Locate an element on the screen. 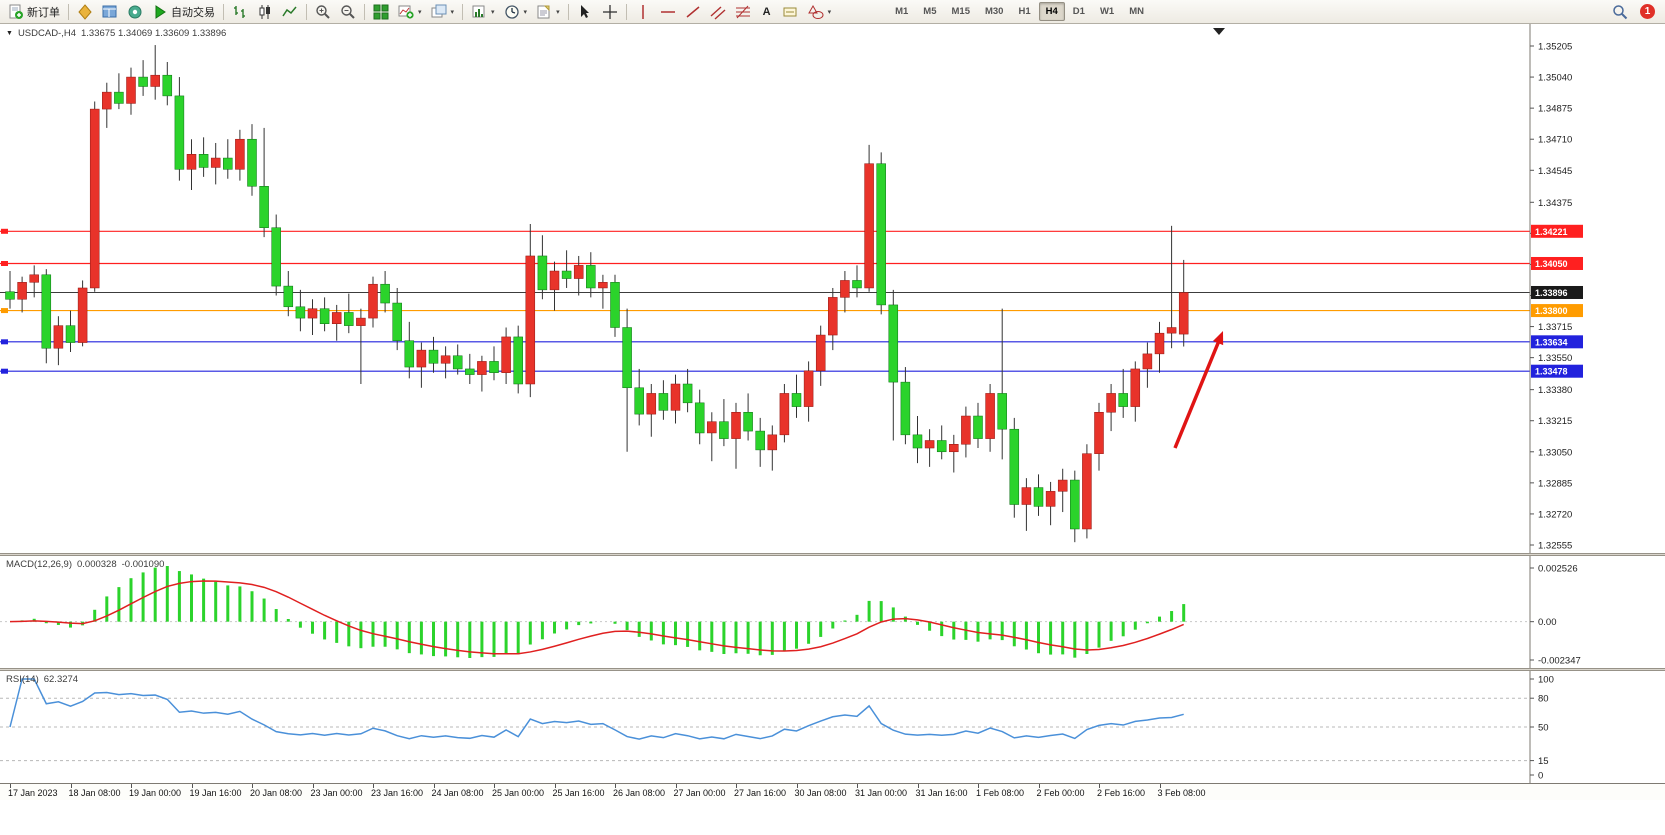 The image size is (1665, 835). timeframe-button-d1: D1 is located at coordinates (1078, 11).